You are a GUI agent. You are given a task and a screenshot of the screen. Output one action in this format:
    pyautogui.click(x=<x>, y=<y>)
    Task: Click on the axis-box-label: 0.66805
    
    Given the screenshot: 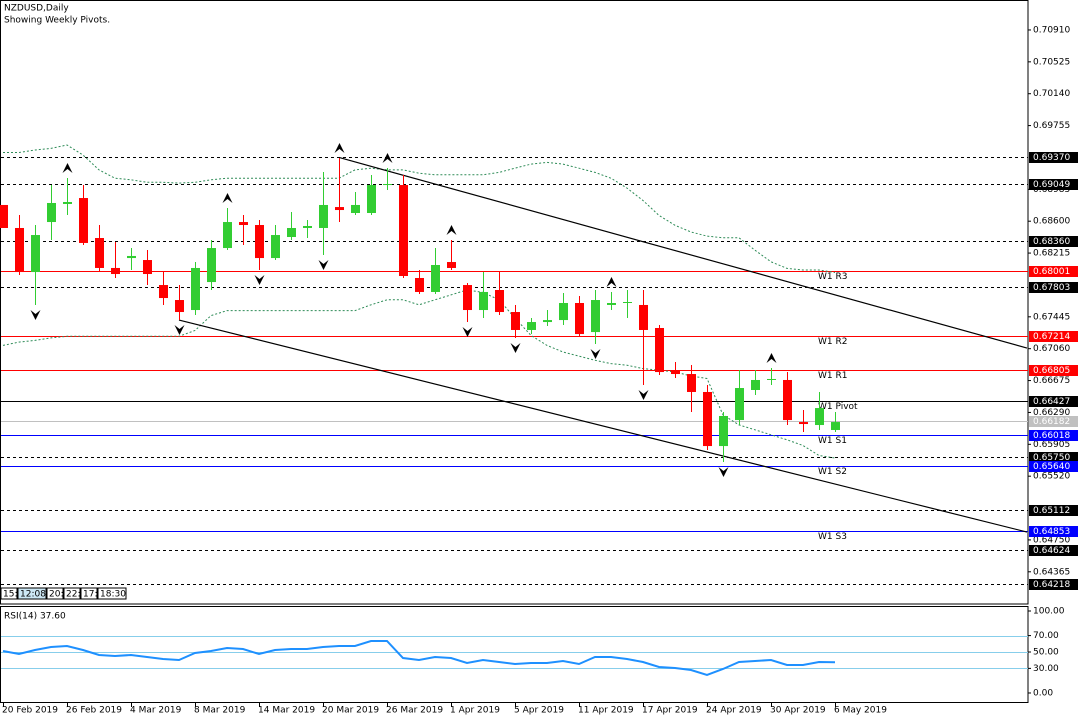 What is the action you would take?
    pyautogui.click(x=1051, y=371)
    